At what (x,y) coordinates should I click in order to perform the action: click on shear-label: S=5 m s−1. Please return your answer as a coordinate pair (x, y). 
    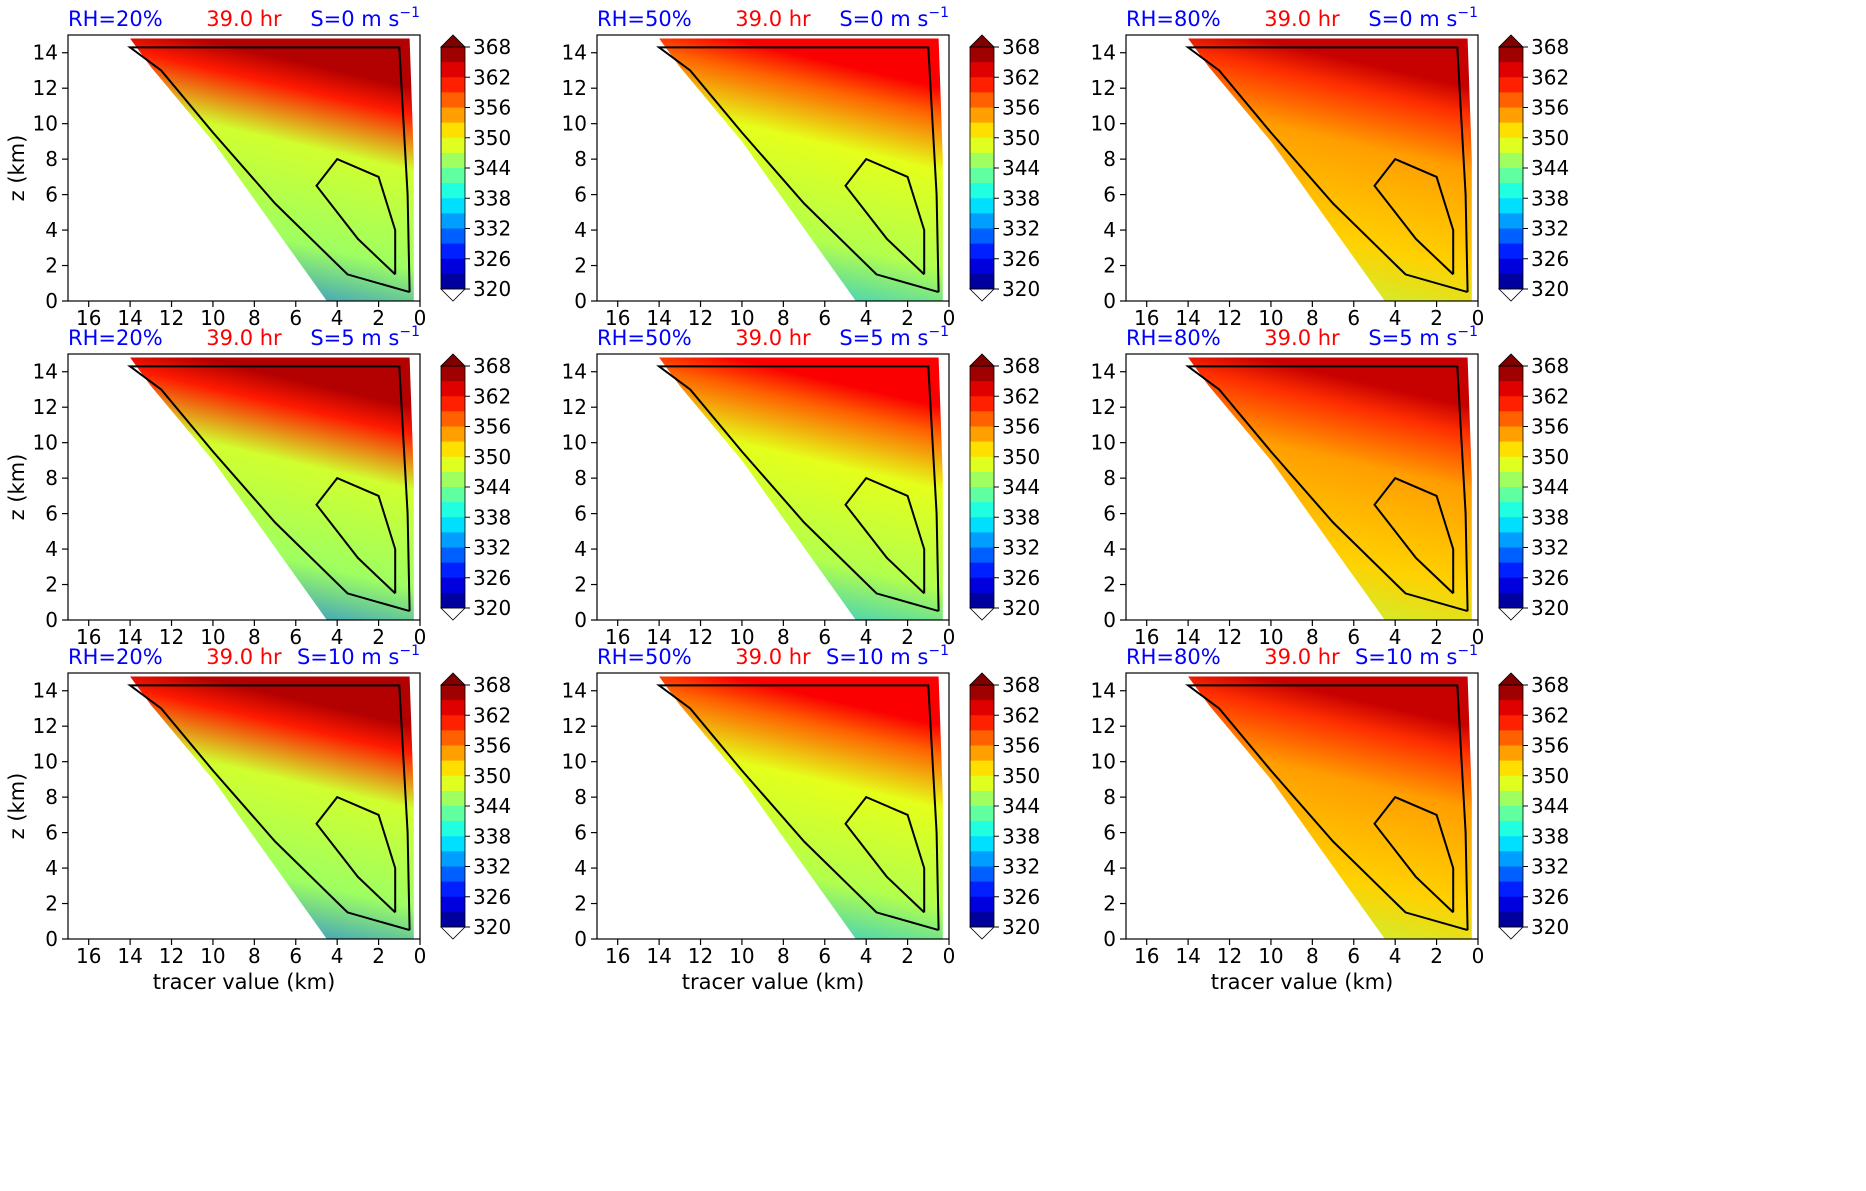
    Looking at the image, I should click on (1423, 337).